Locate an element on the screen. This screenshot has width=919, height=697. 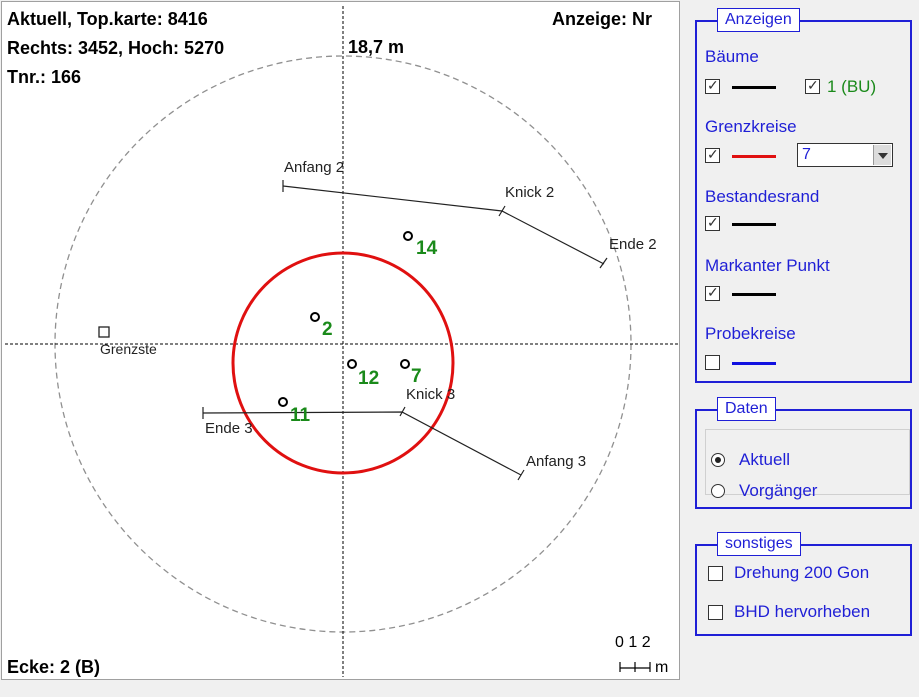
bu-checkbox: ✓ is located at coordinates (812, 85).